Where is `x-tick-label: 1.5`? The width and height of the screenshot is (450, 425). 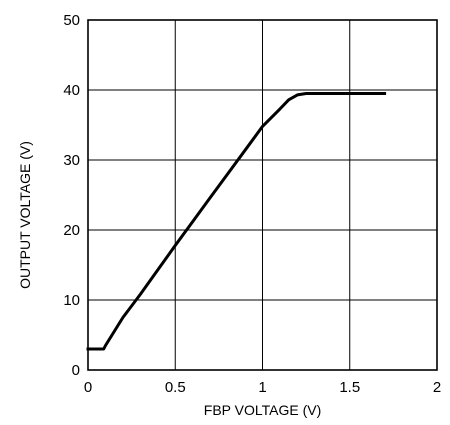
x-tick-label: 1.5 is located at coordinates (349, 387).